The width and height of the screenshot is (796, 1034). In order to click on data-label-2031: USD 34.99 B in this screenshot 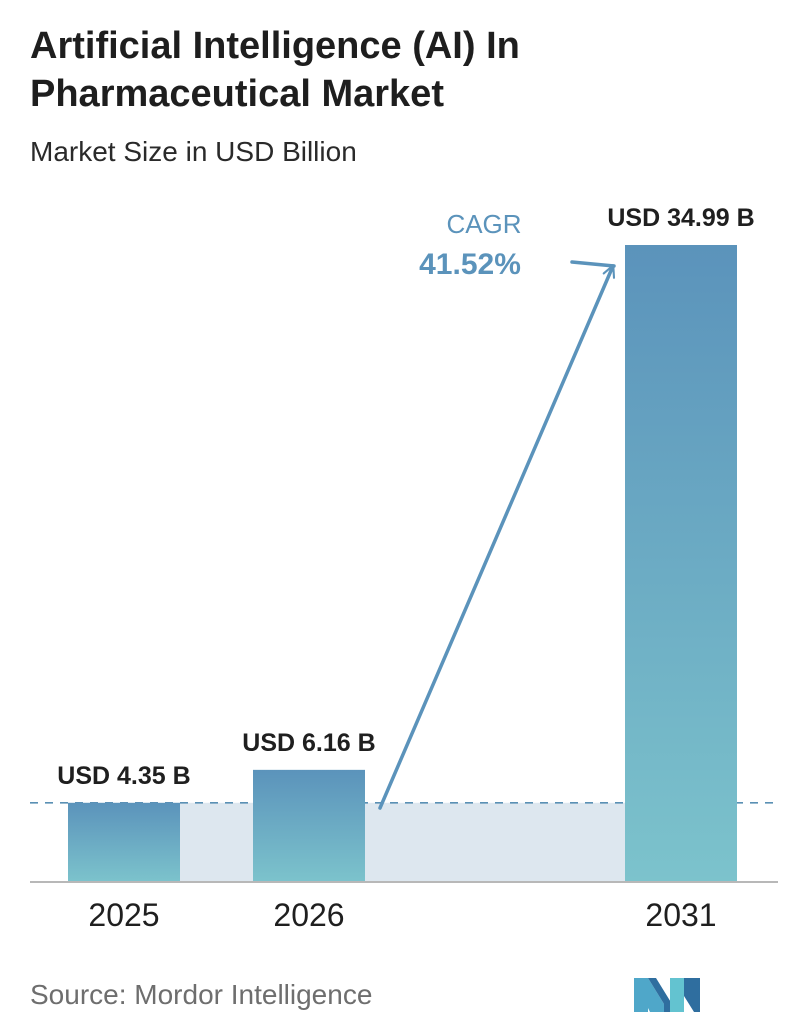, I will do `click(680, 218)`.